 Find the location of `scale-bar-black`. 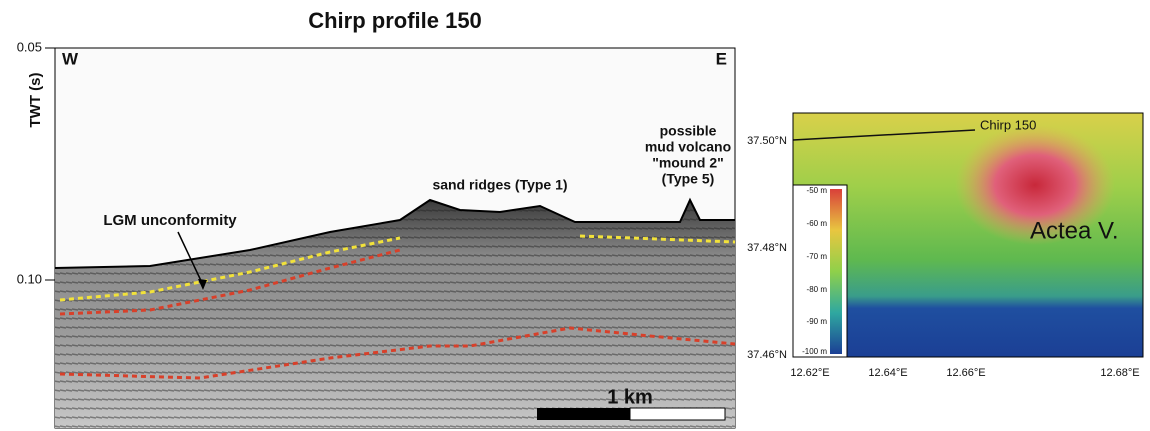

scale-bar-black is located at coordinates (583, 414).